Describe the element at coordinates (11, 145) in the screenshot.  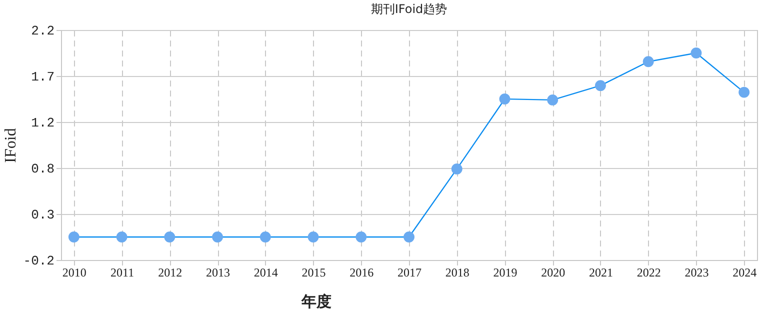
I see `y-axis-title: IFoid` at that location.